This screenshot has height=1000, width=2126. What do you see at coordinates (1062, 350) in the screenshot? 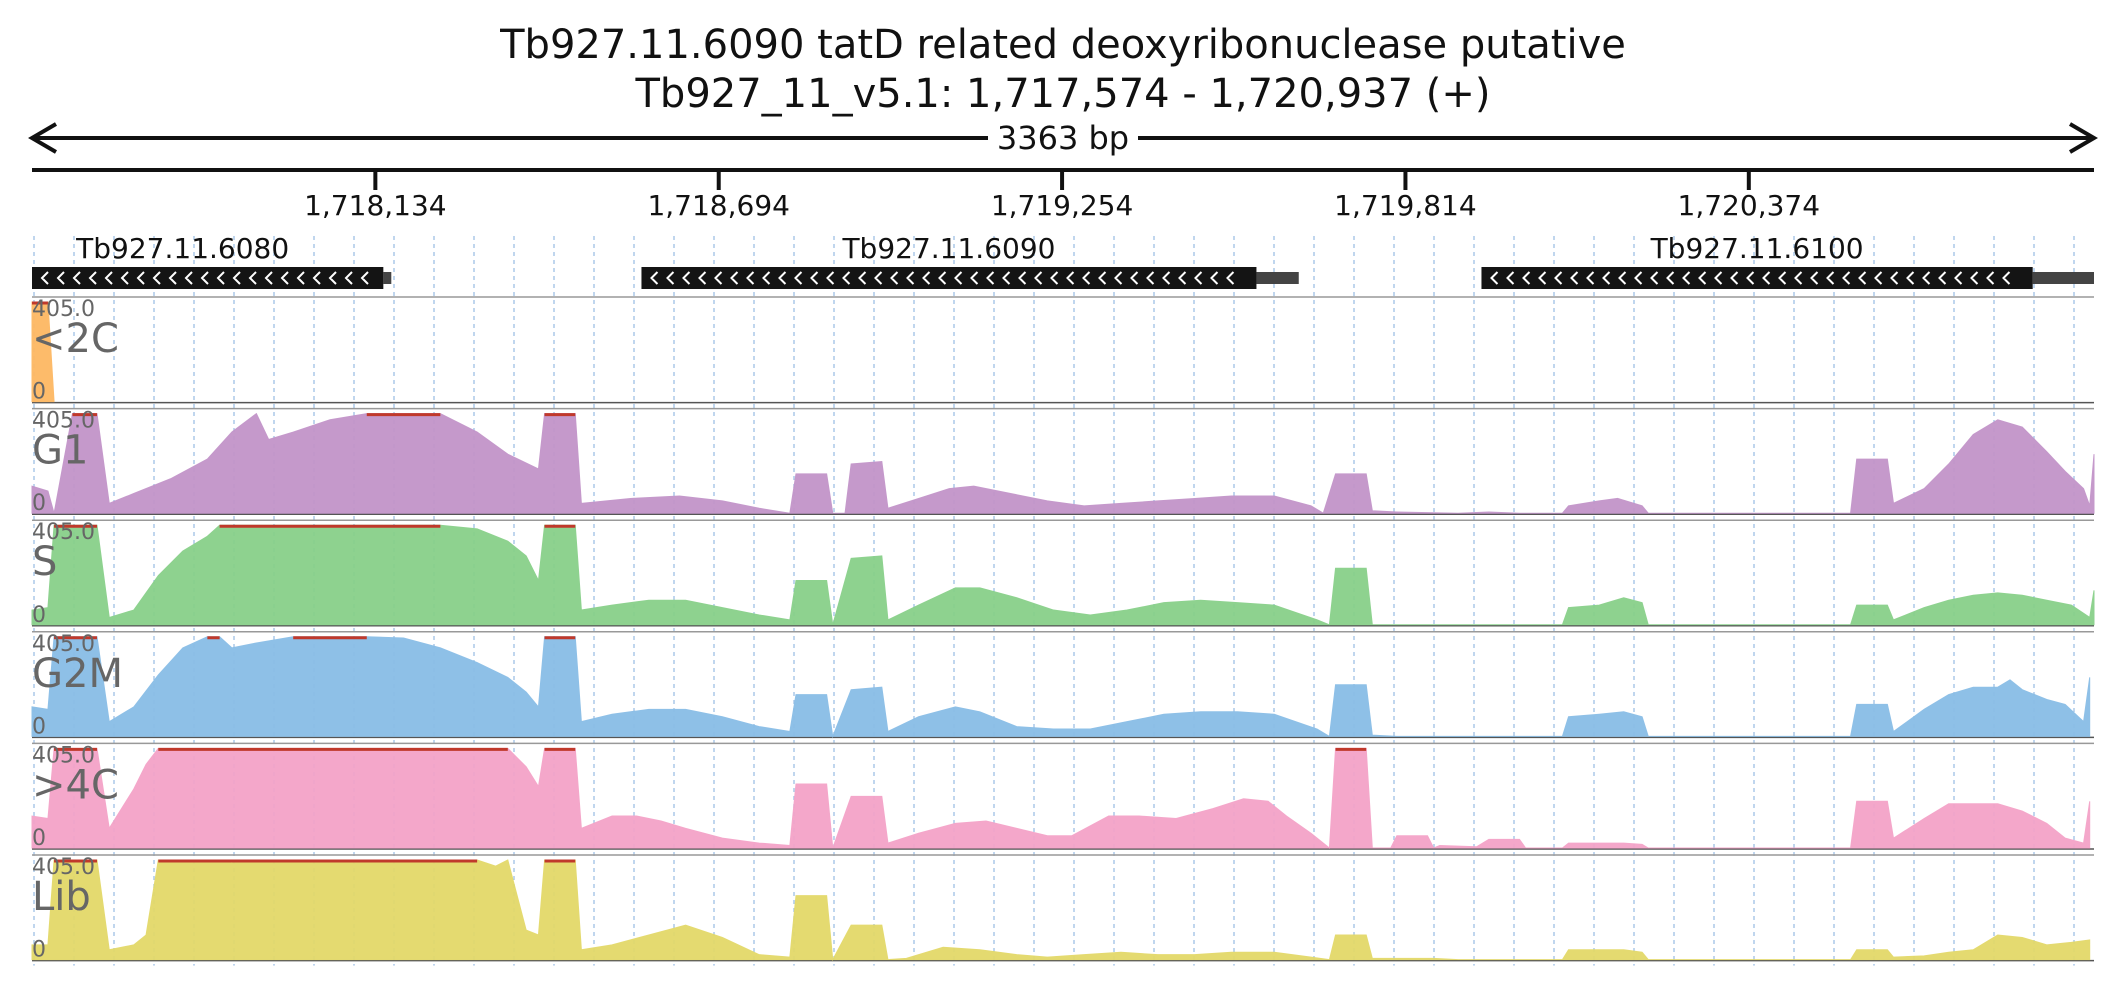
I see `coverage-track: 405.0<2C 0` at bounding box center [1062, 350].